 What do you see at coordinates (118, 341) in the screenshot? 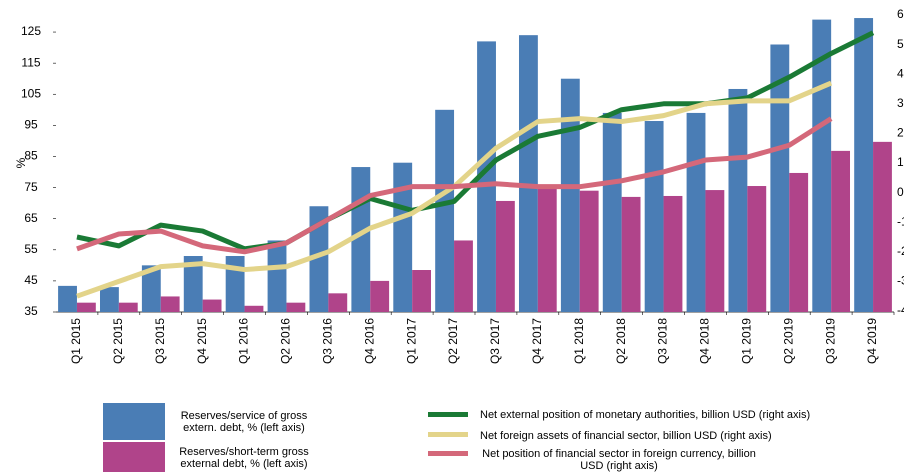
I see `x-tick-label: Q2 2015` at bounding box center [118, 341].